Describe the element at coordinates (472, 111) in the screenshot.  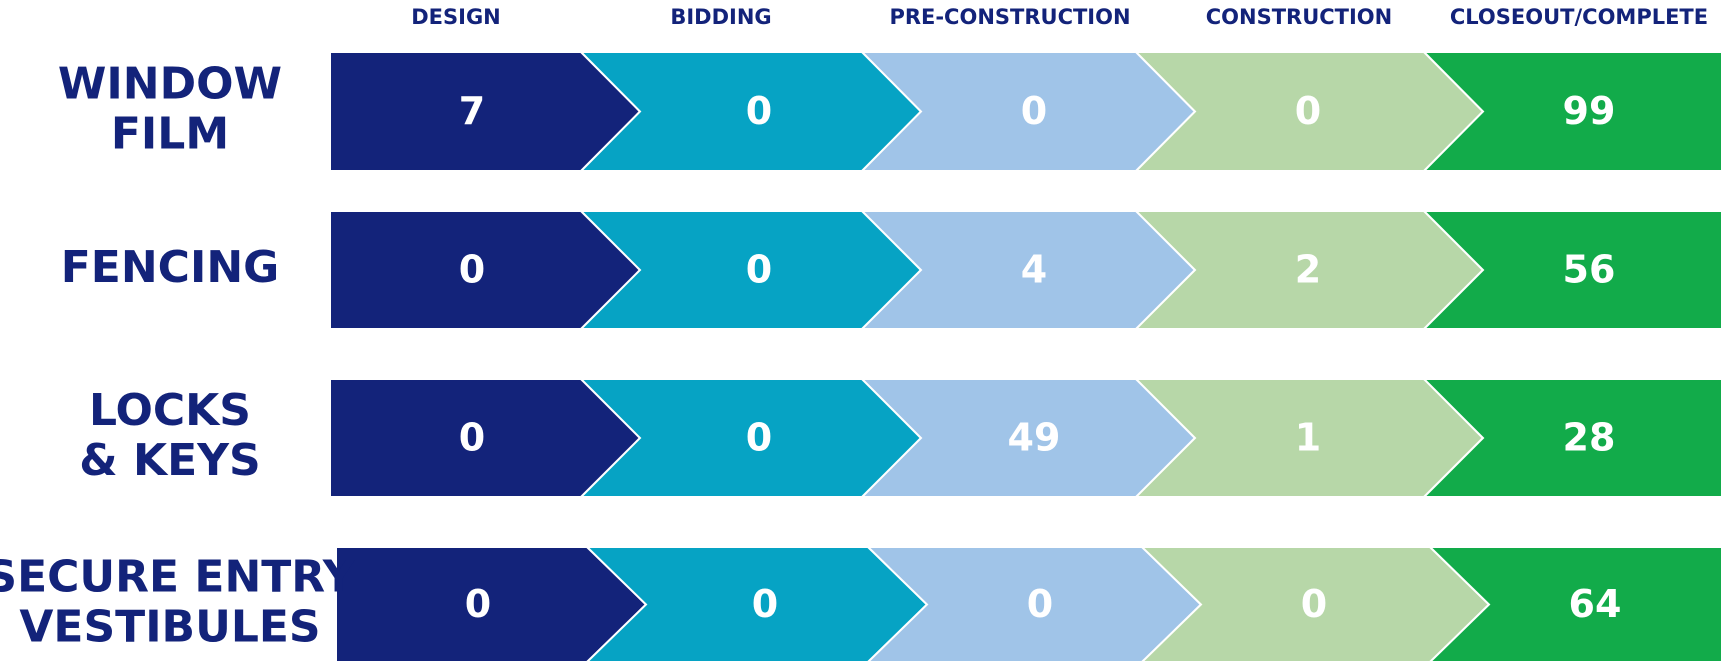
I see `stage-count: 7` at that location.